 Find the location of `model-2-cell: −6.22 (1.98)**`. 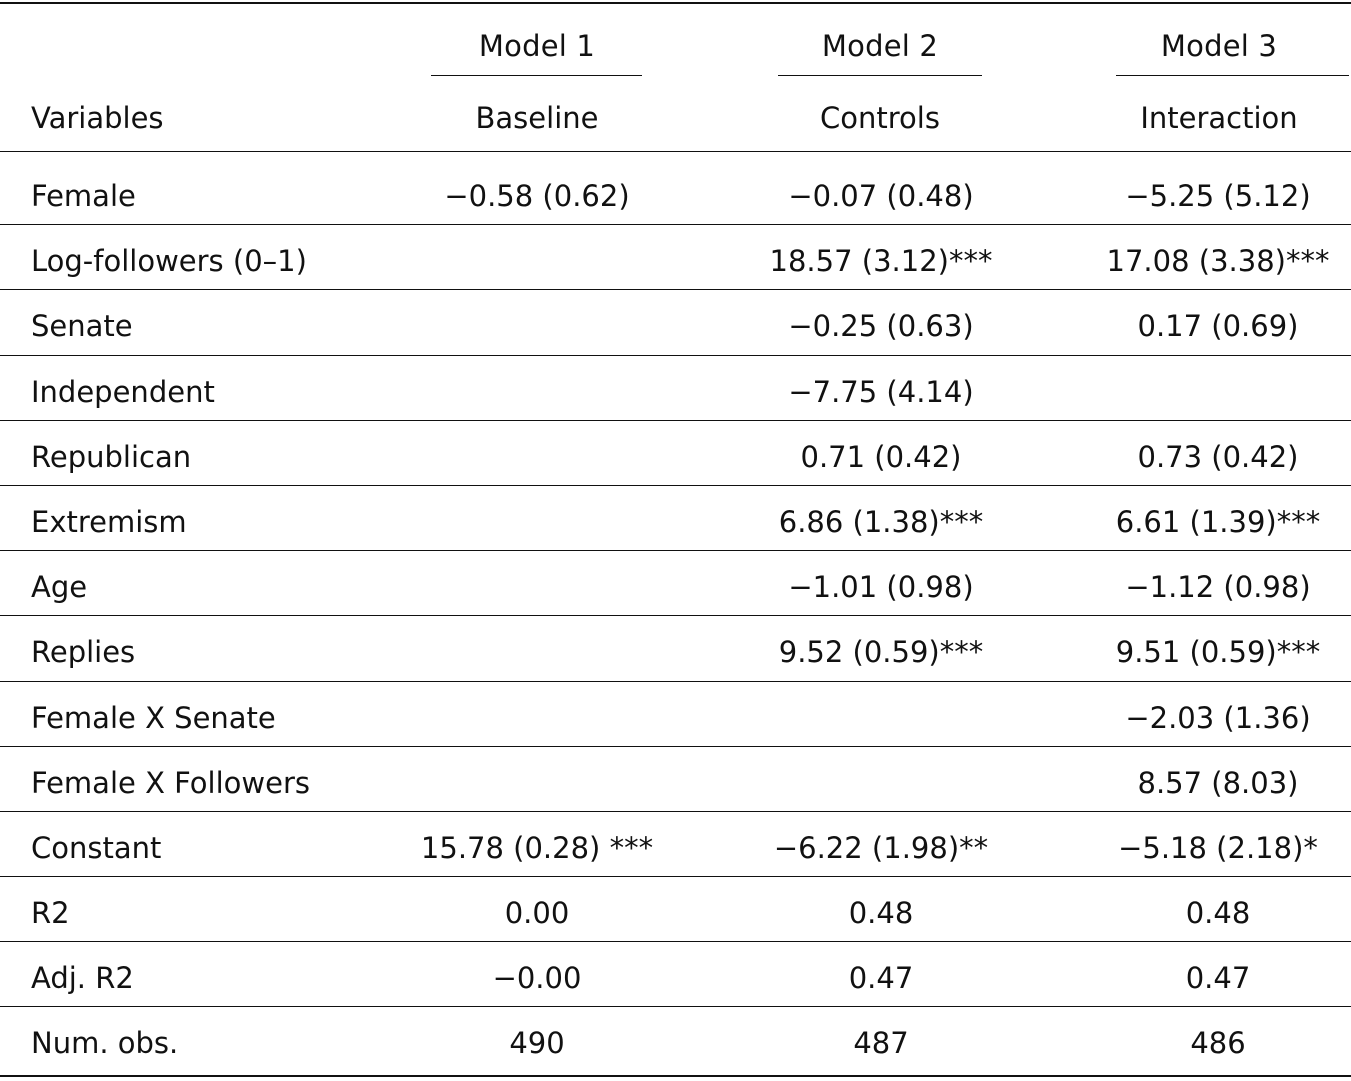

model-2-cell: −6.22 (1.98)** is located at coordinates (881, 847).